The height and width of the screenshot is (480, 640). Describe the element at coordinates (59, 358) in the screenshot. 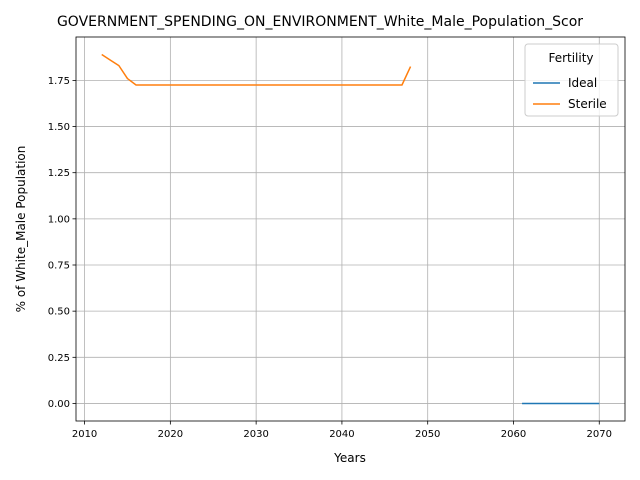

I see `y-tick-label: 0.25` at that location.